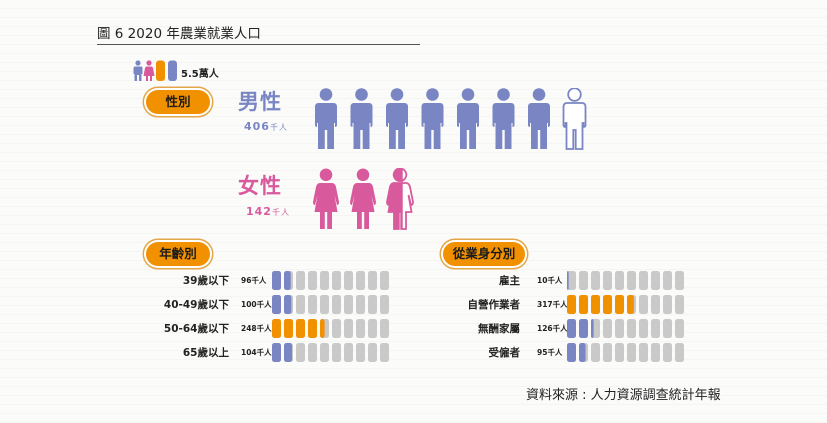 The height and width of the screenshot is (423, 827). What do you see at coordinates (542, 280) in the screenshot?
I see `status-row-value-number: 10` at bounding box center [542, 280].